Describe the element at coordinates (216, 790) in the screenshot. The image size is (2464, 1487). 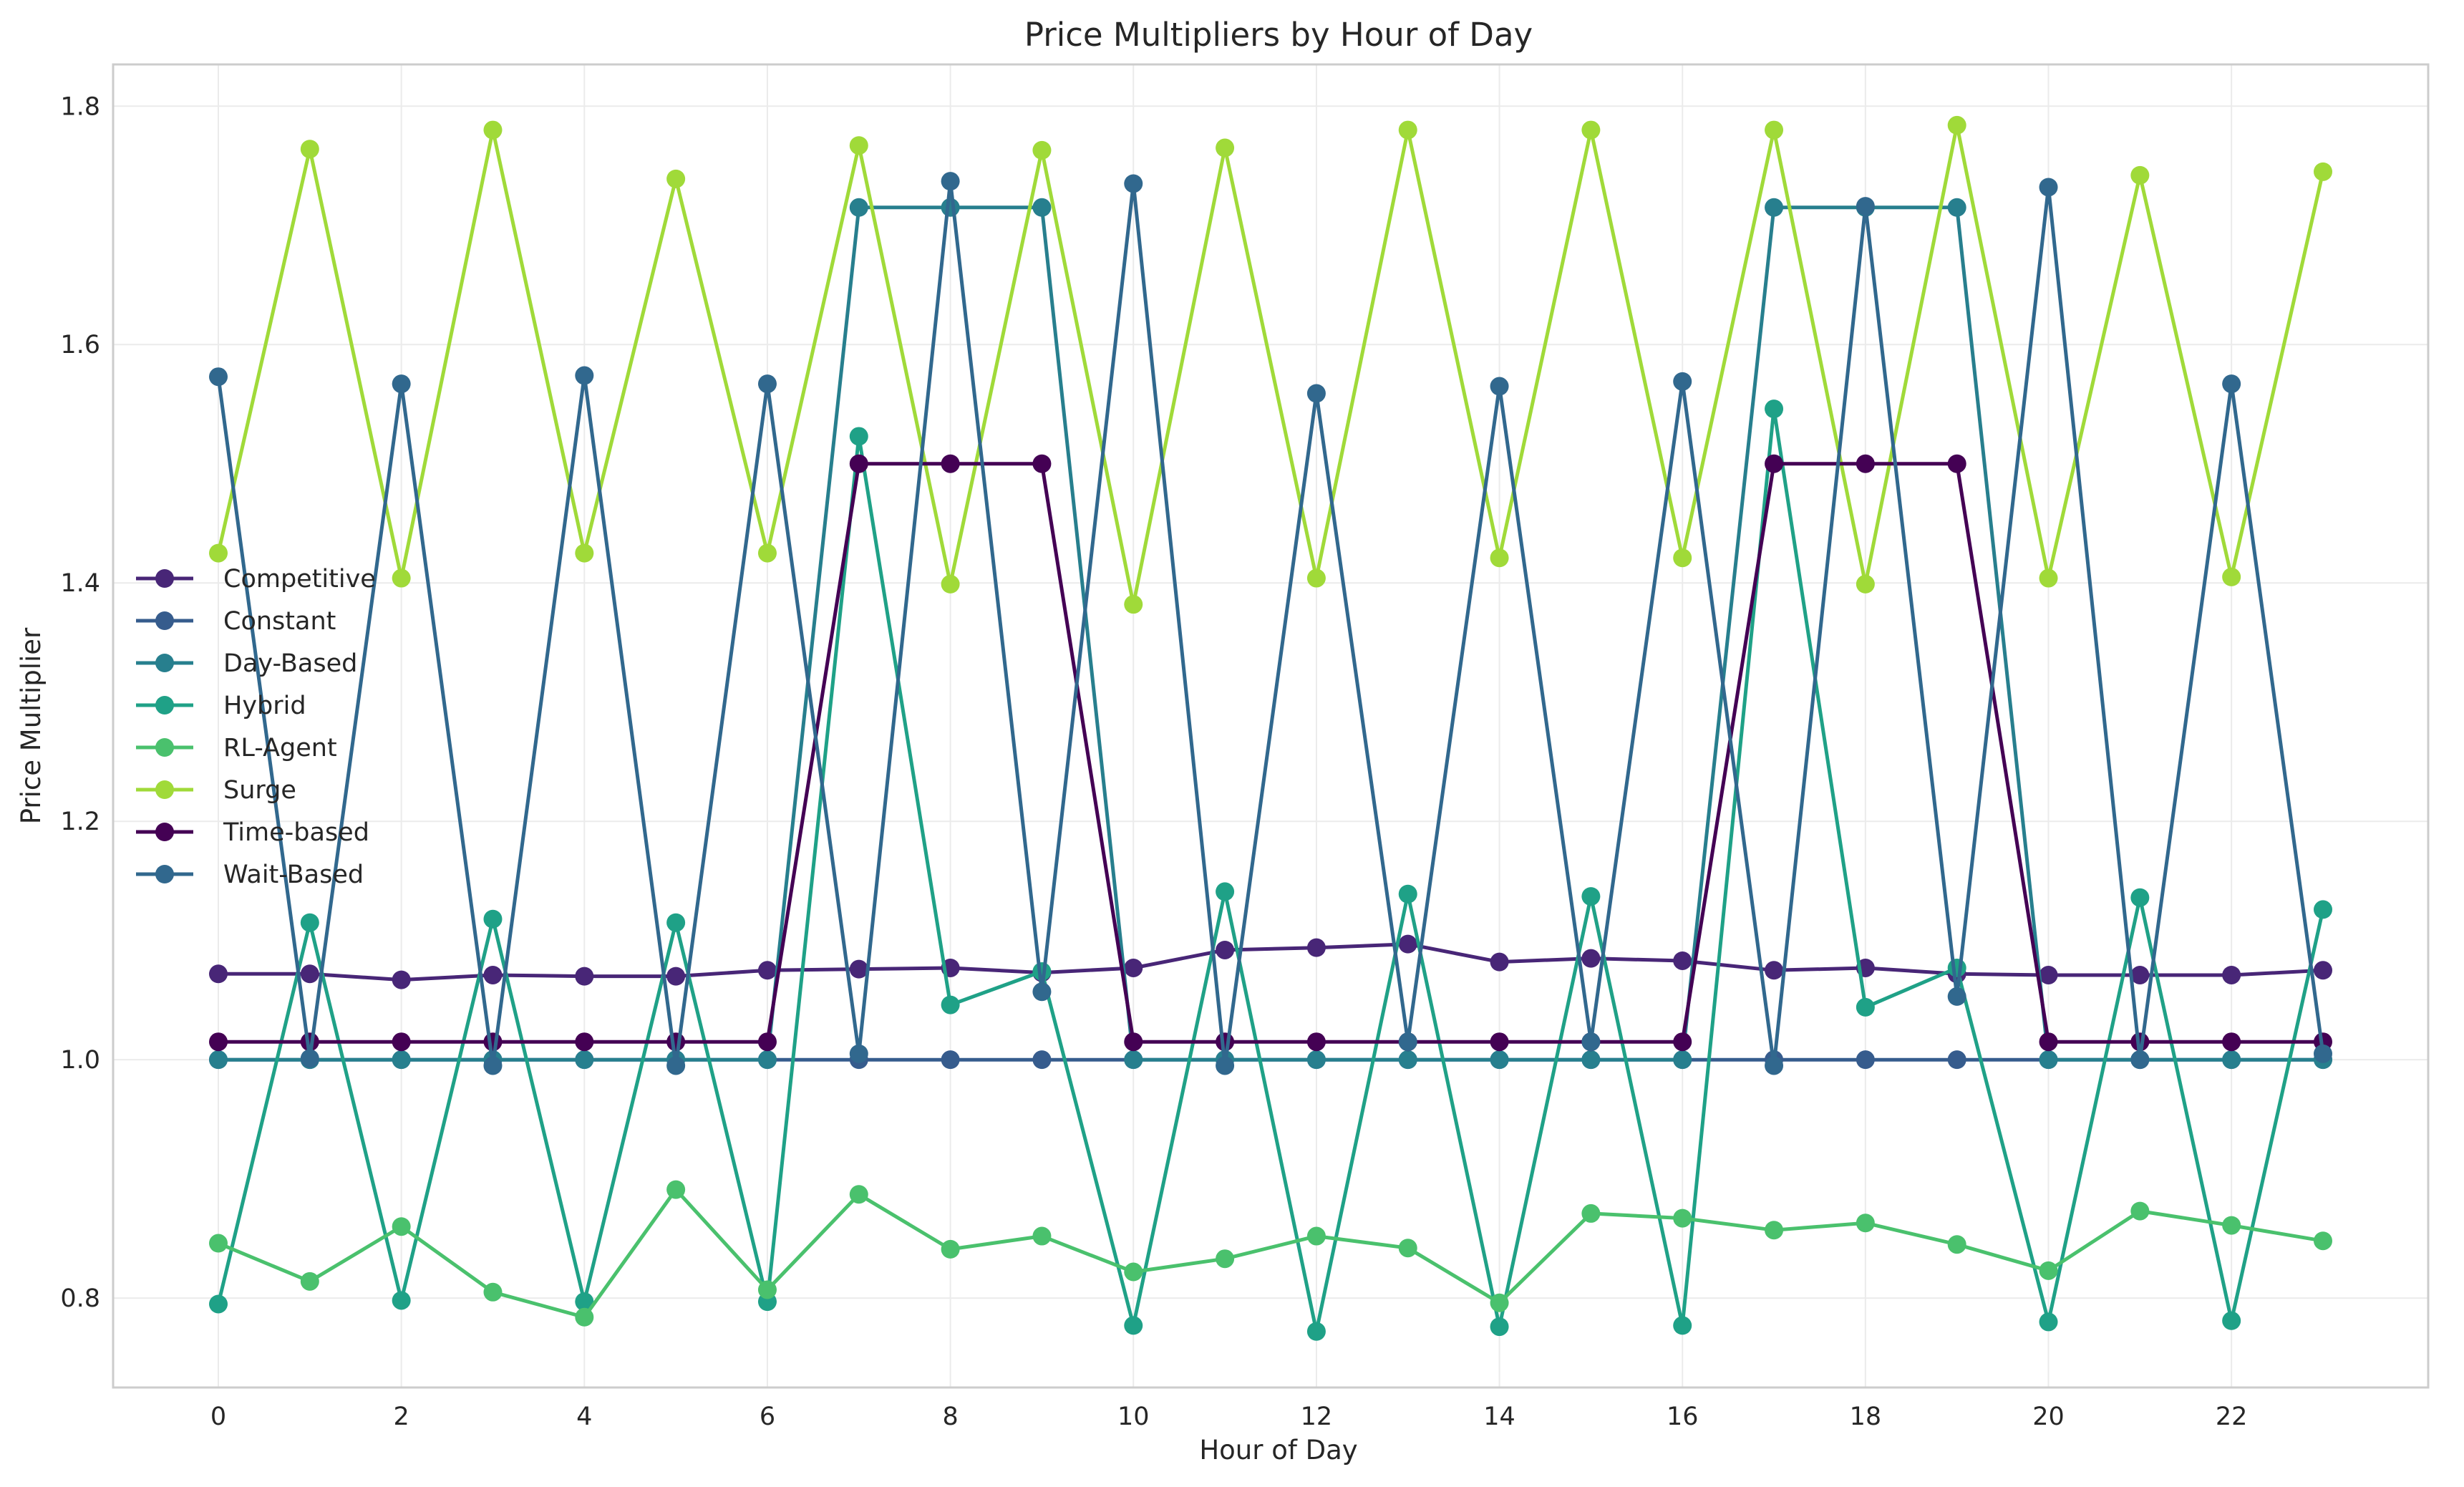
I see `legend-item-surge: Surge` at that location.